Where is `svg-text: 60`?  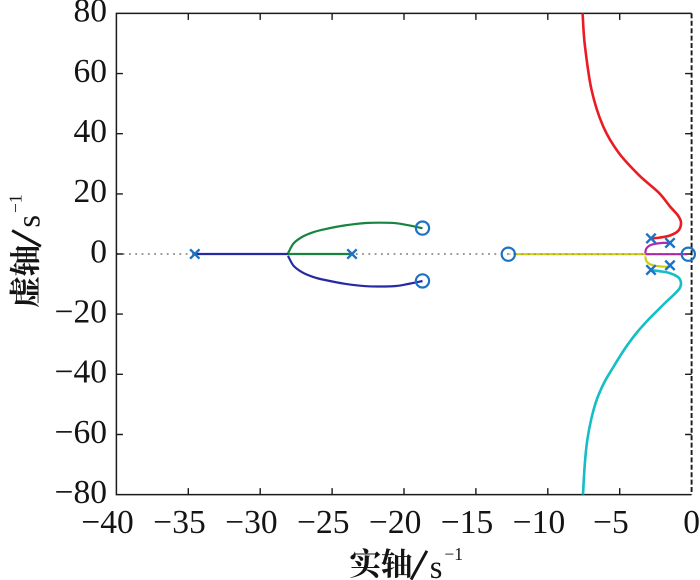 svg-text: 60 is located at coordinates (91, 71).